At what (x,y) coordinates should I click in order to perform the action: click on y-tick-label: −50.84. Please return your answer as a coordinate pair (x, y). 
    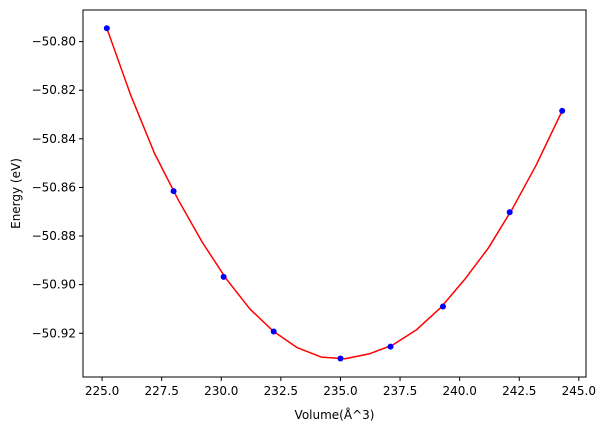
    Looking at the image, I should click on (54, 139).